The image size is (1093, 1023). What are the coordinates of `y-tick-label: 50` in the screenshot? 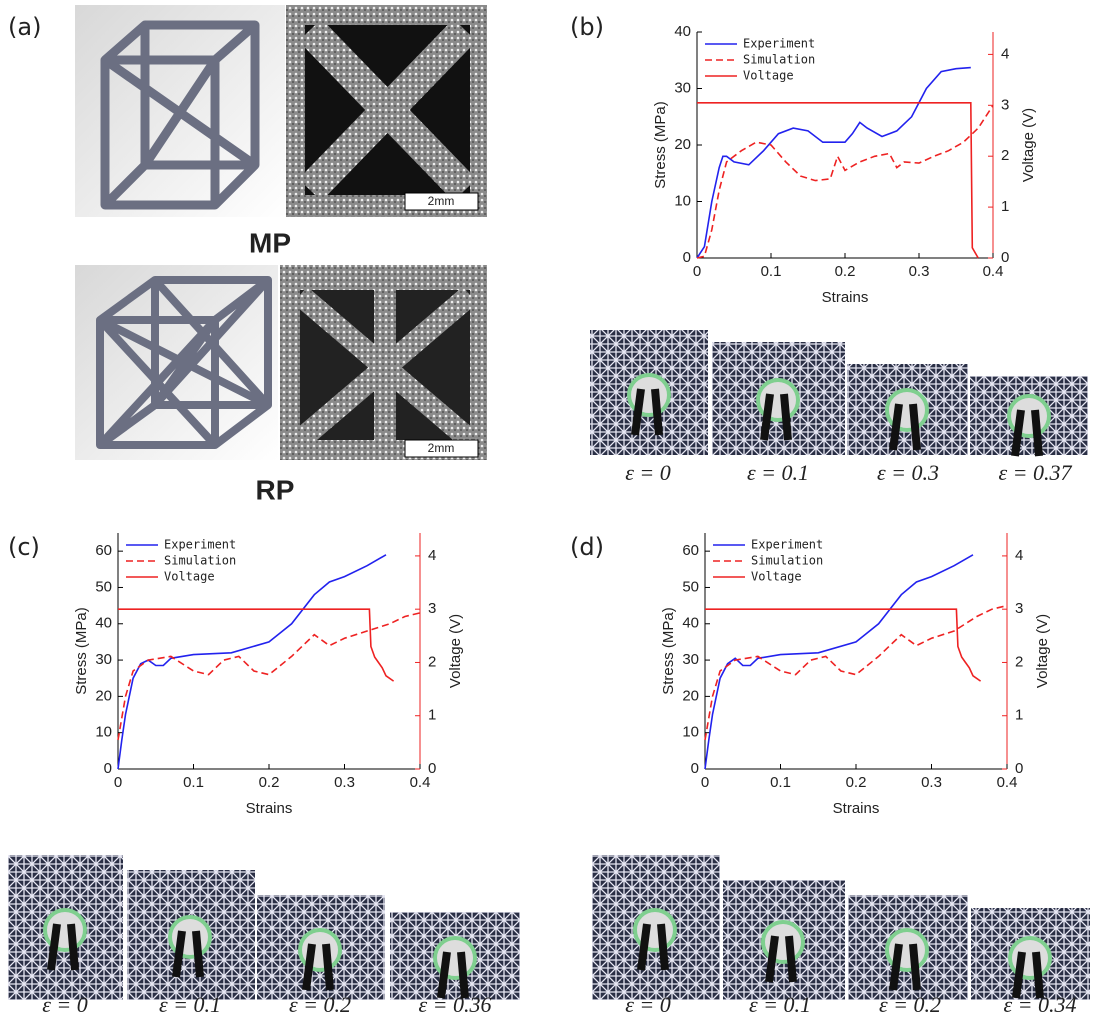 It's located at (103, 586).